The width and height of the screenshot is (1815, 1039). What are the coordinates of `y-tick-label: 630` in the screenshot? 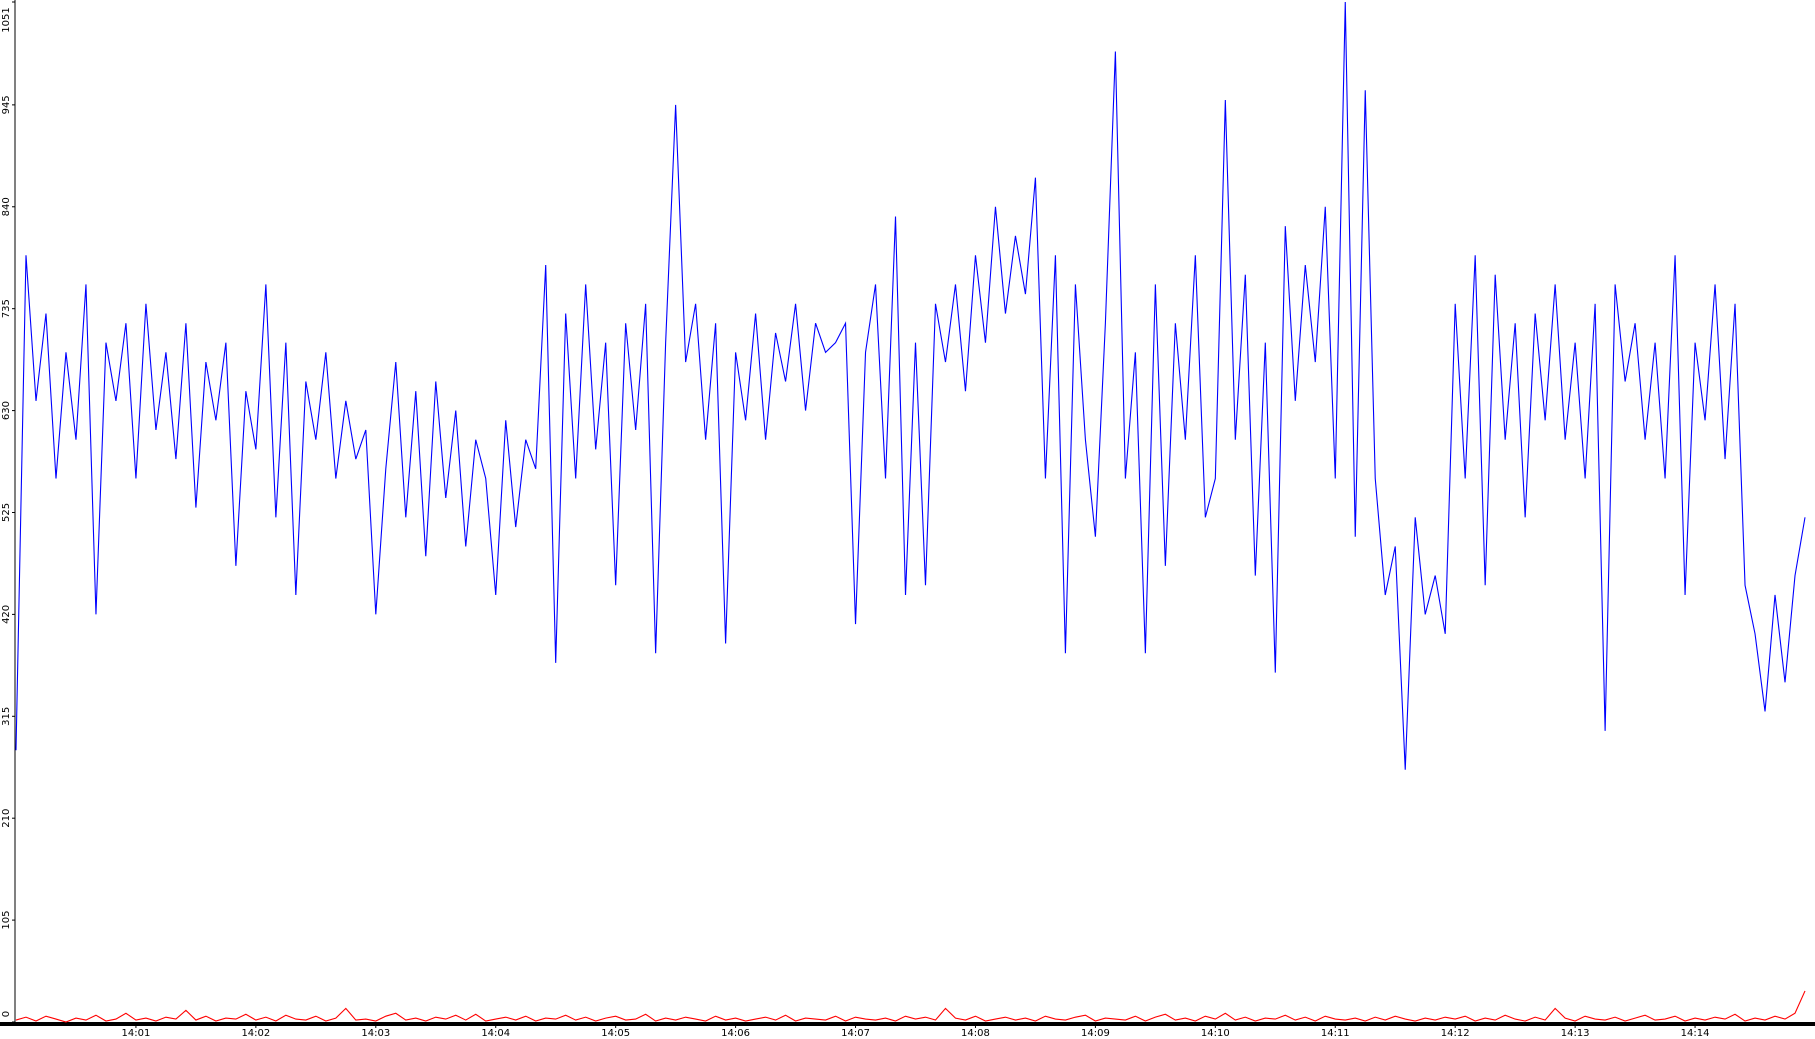 It's located at (6, 410).